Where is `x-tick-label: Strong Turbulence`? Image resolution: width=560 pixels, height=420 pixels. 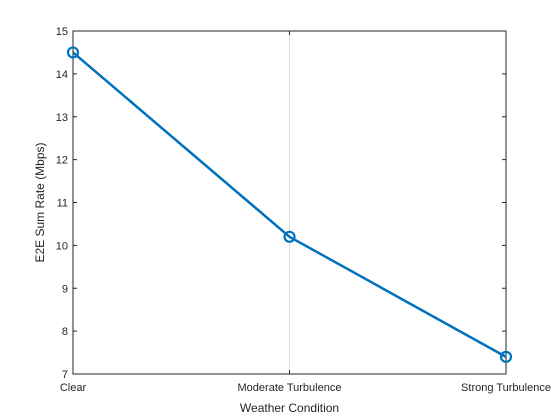
x-tick-label: Strong Turbulence is located at coordinates (506, 388).